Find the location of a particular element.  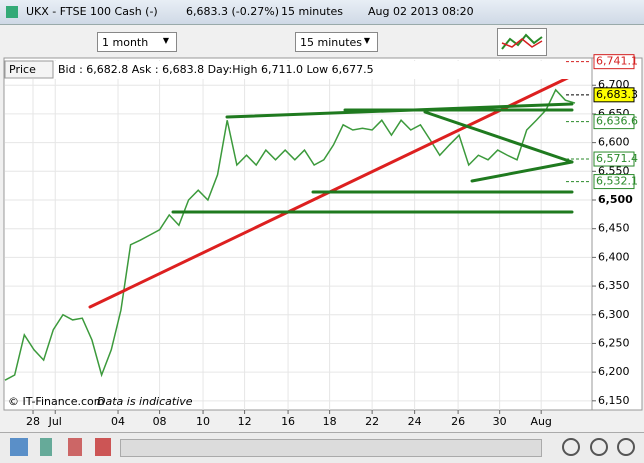

price-badge-label: 6,532.1 is located at coordinates (617, 181).